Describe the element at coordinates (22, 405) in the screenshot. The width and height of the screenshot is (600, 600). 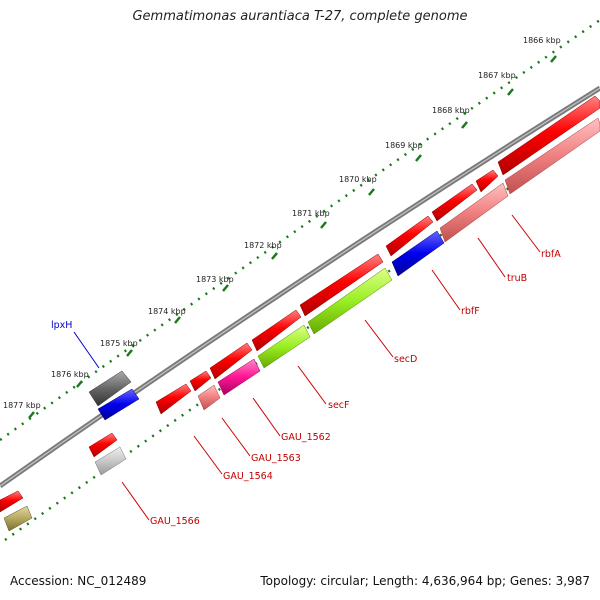
I see `ruler-label-1877: 1877 kbp` at that location.